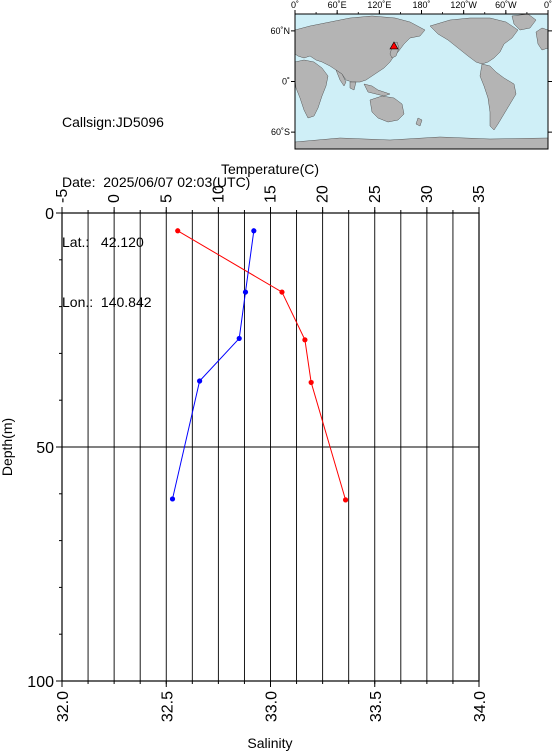  Describe the element at coordinates (337, 5) in the screenshot. I see `map-top-tick-label: 60˚E` at that location.